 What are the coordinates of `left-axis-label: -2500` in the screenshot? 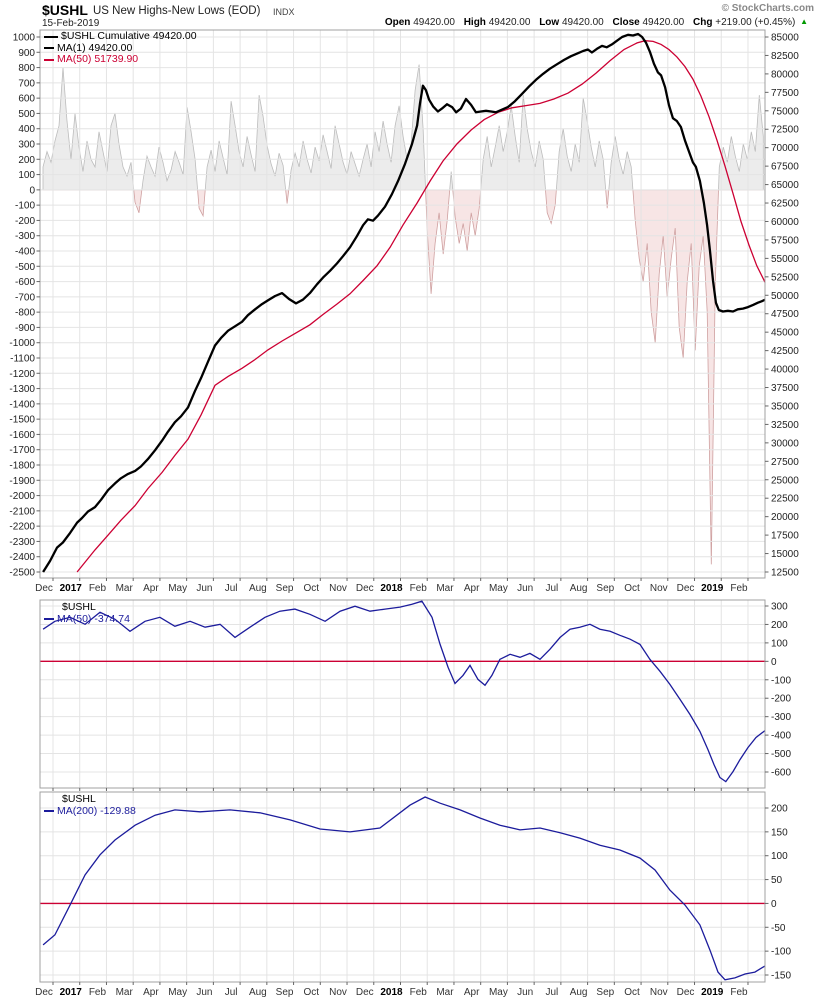 It's located at (22, 573).